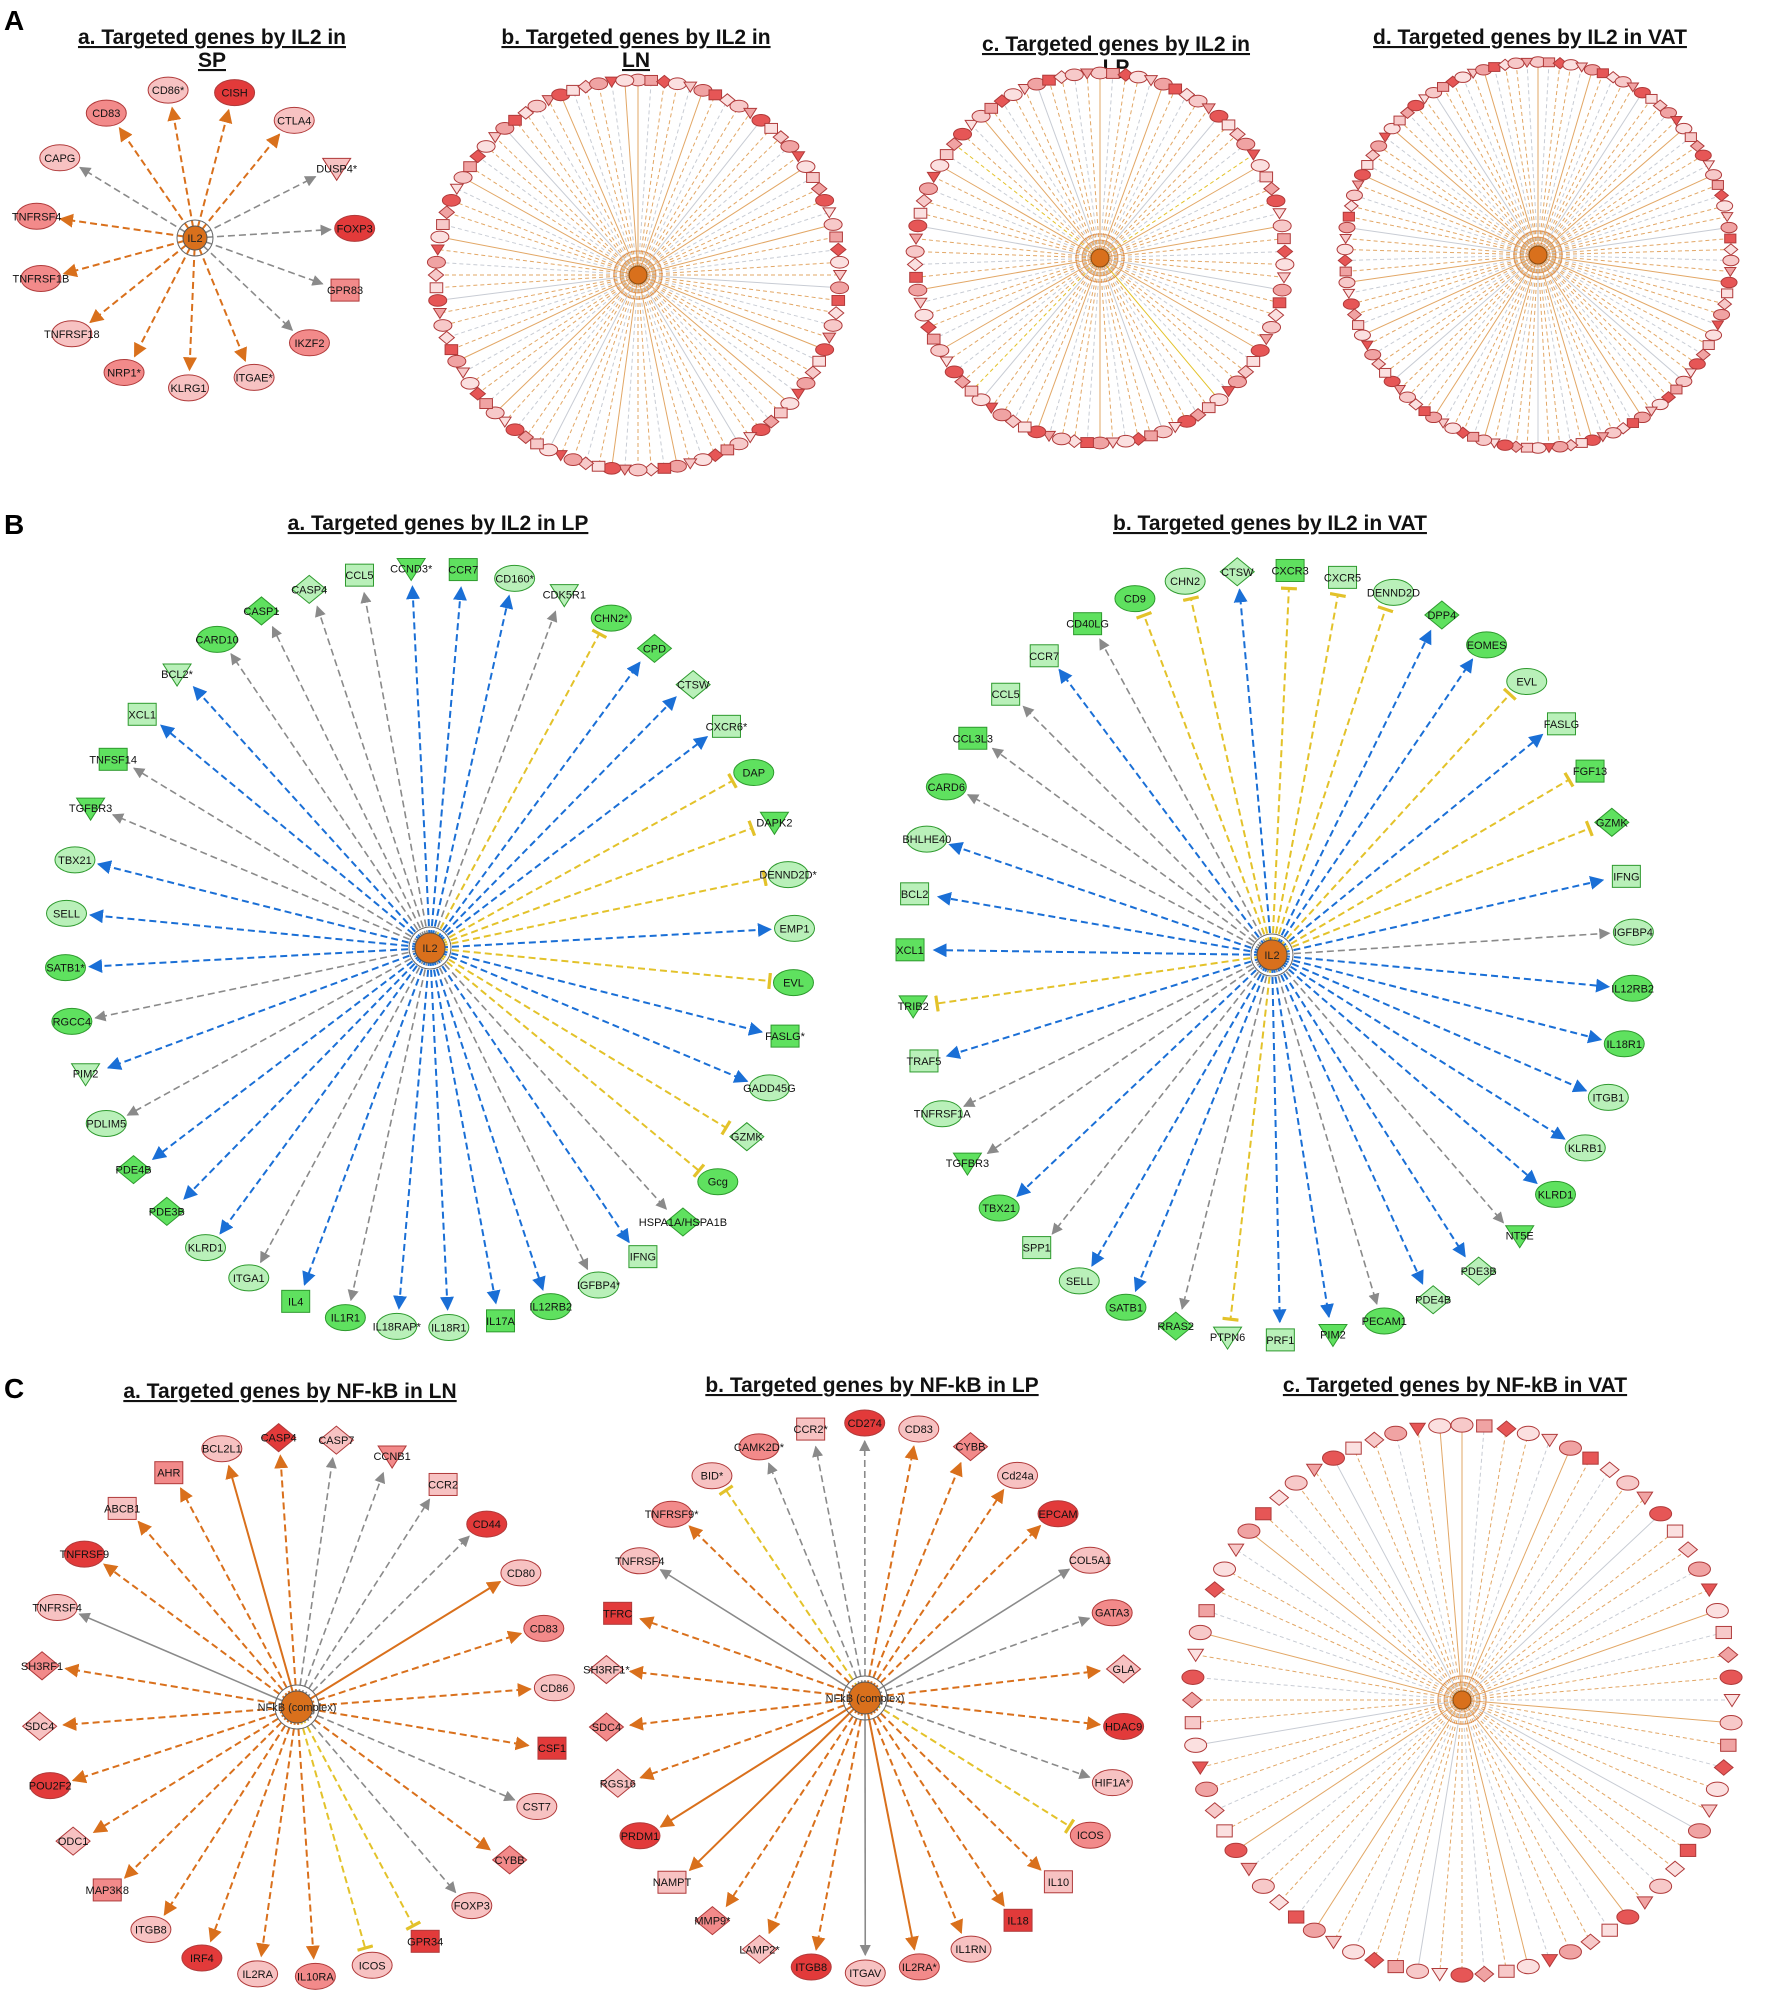  What do you see at coordinates (1017, 1476) in the screenshot?
I see `gene-label: Cd24a` at bounding box center [1017, 1476].